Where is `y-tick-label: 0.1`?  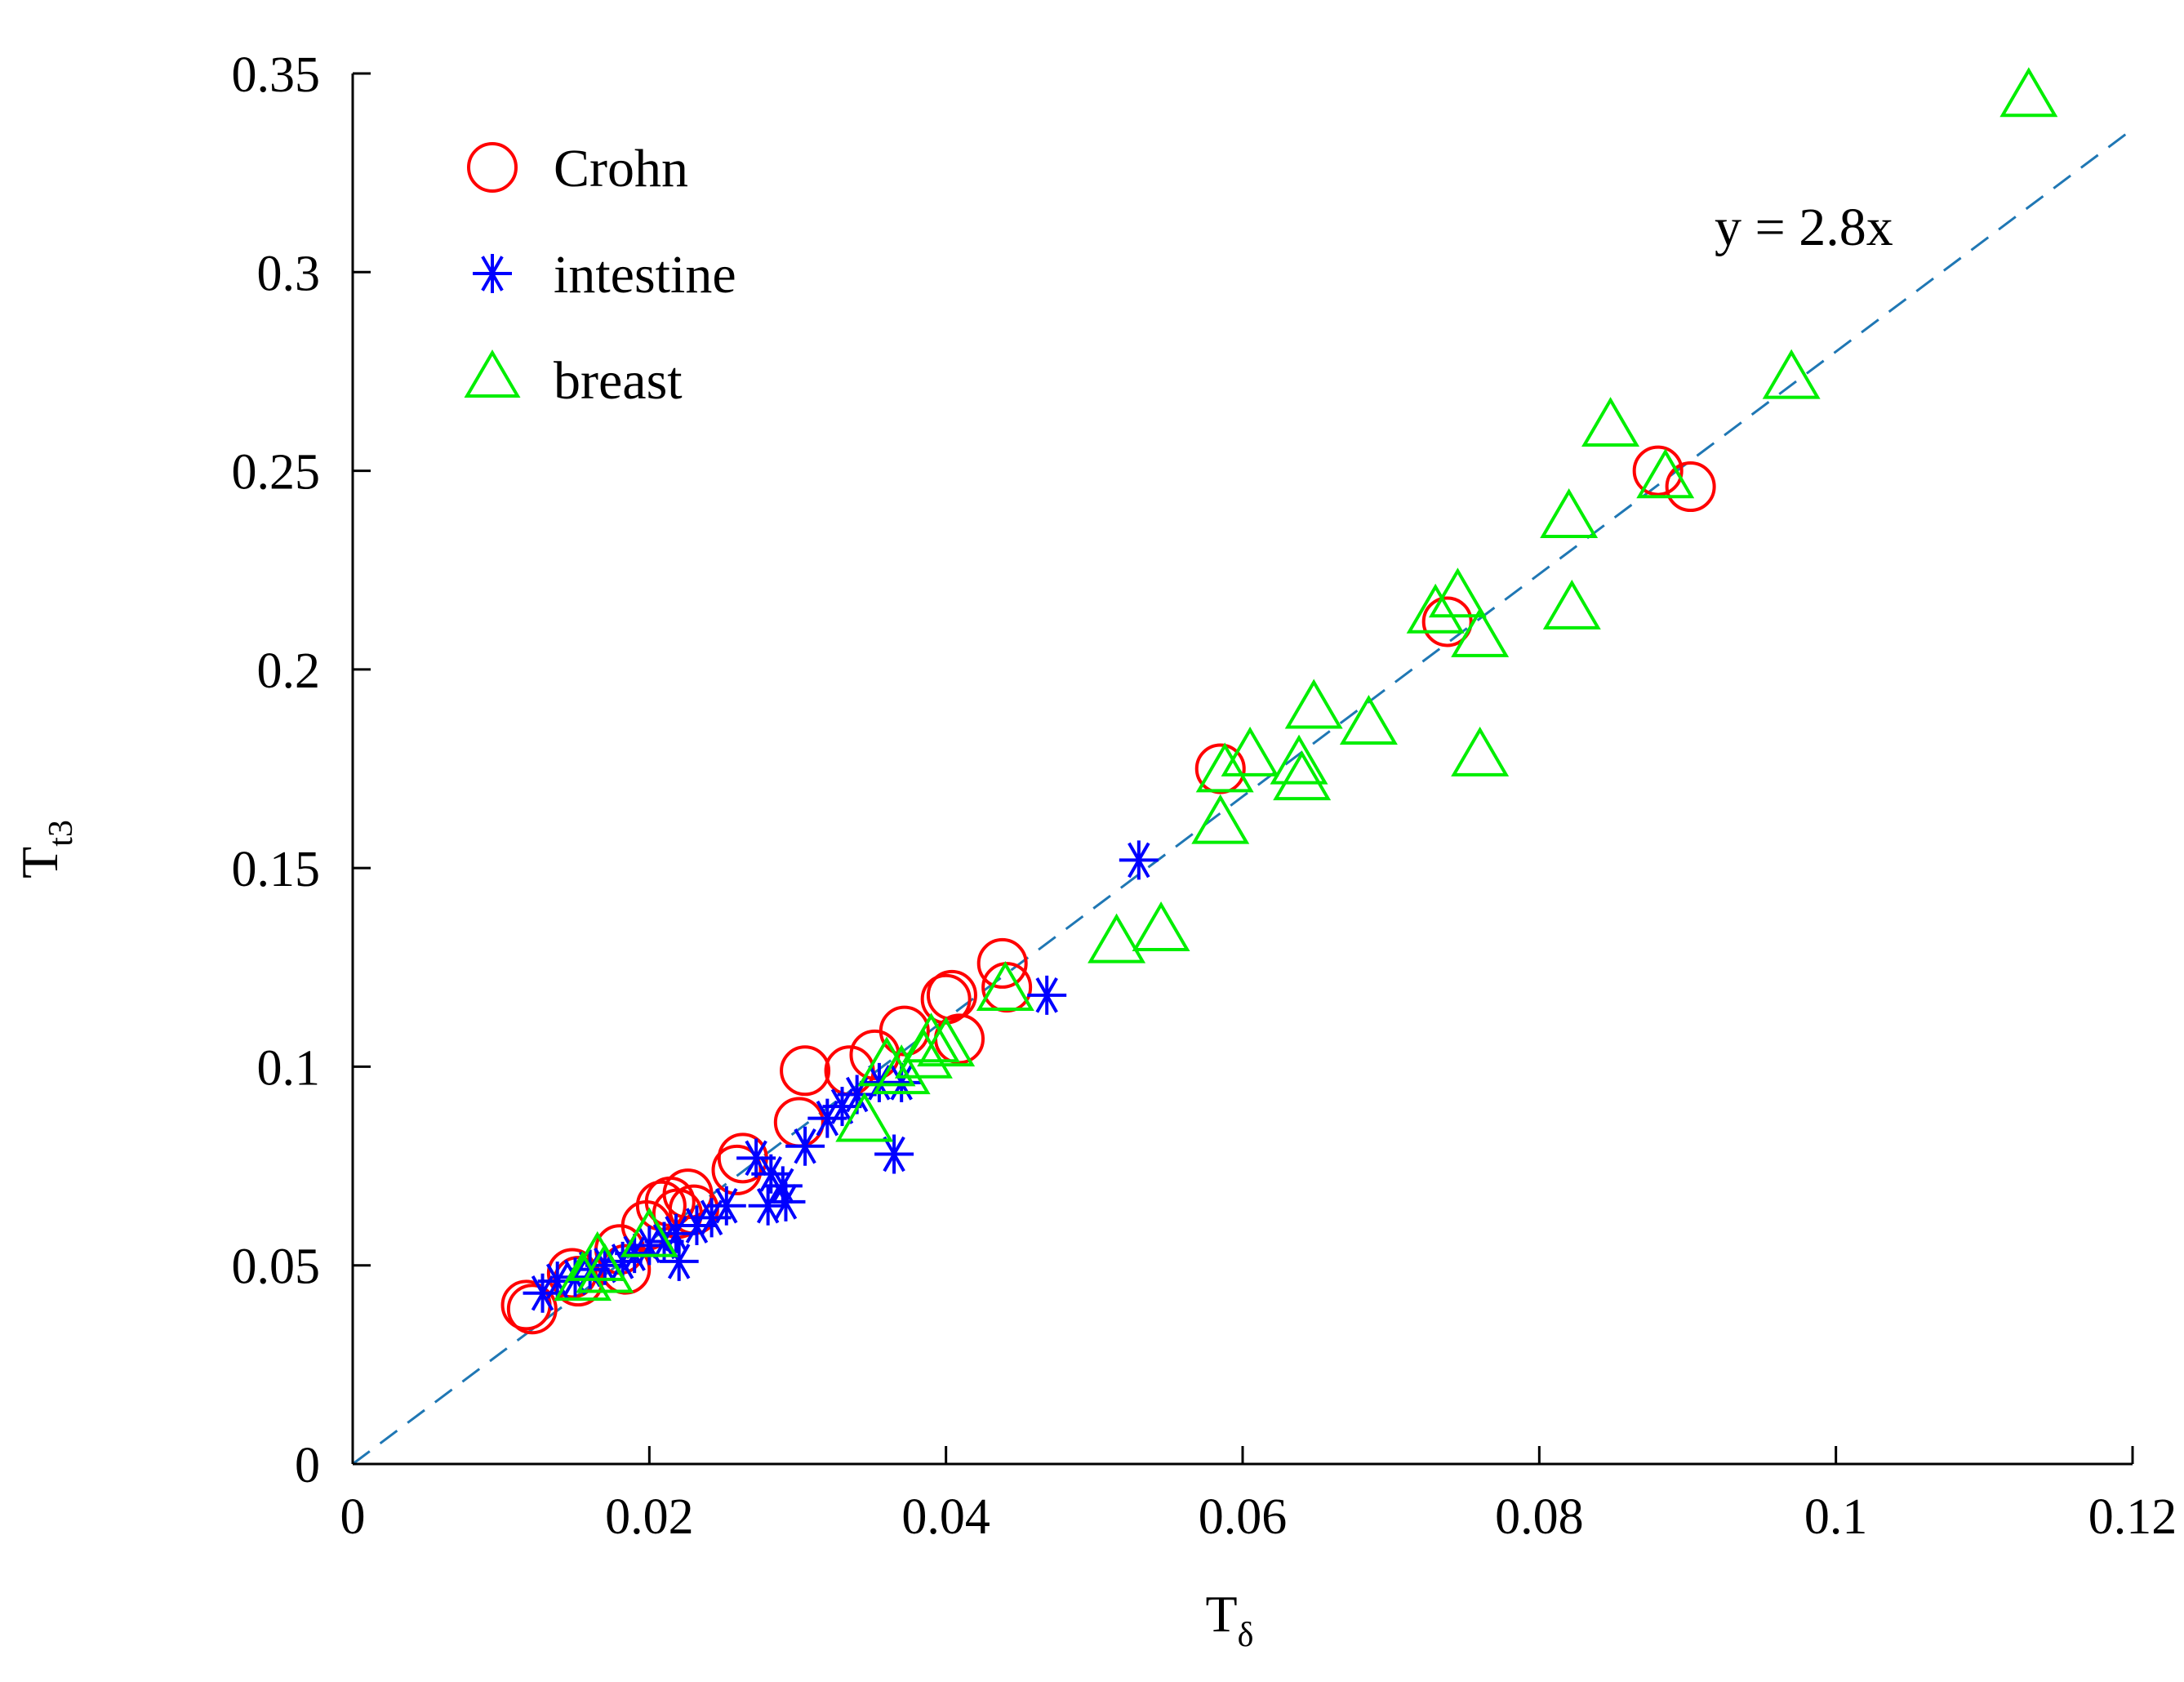 y-tick-label: 0.1 is located at coordinates (289, 1068).